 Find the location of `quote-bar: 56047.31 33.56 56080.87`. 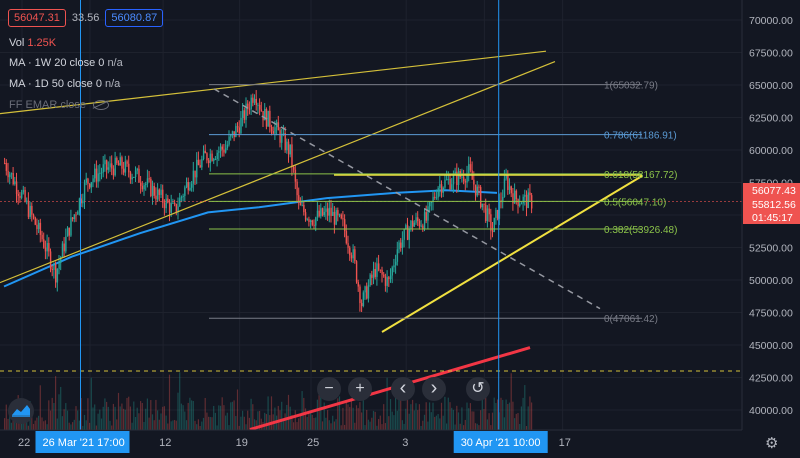

quote-bar: 56047.31 33.56 56080.87 is located at coordinates (86, 18).